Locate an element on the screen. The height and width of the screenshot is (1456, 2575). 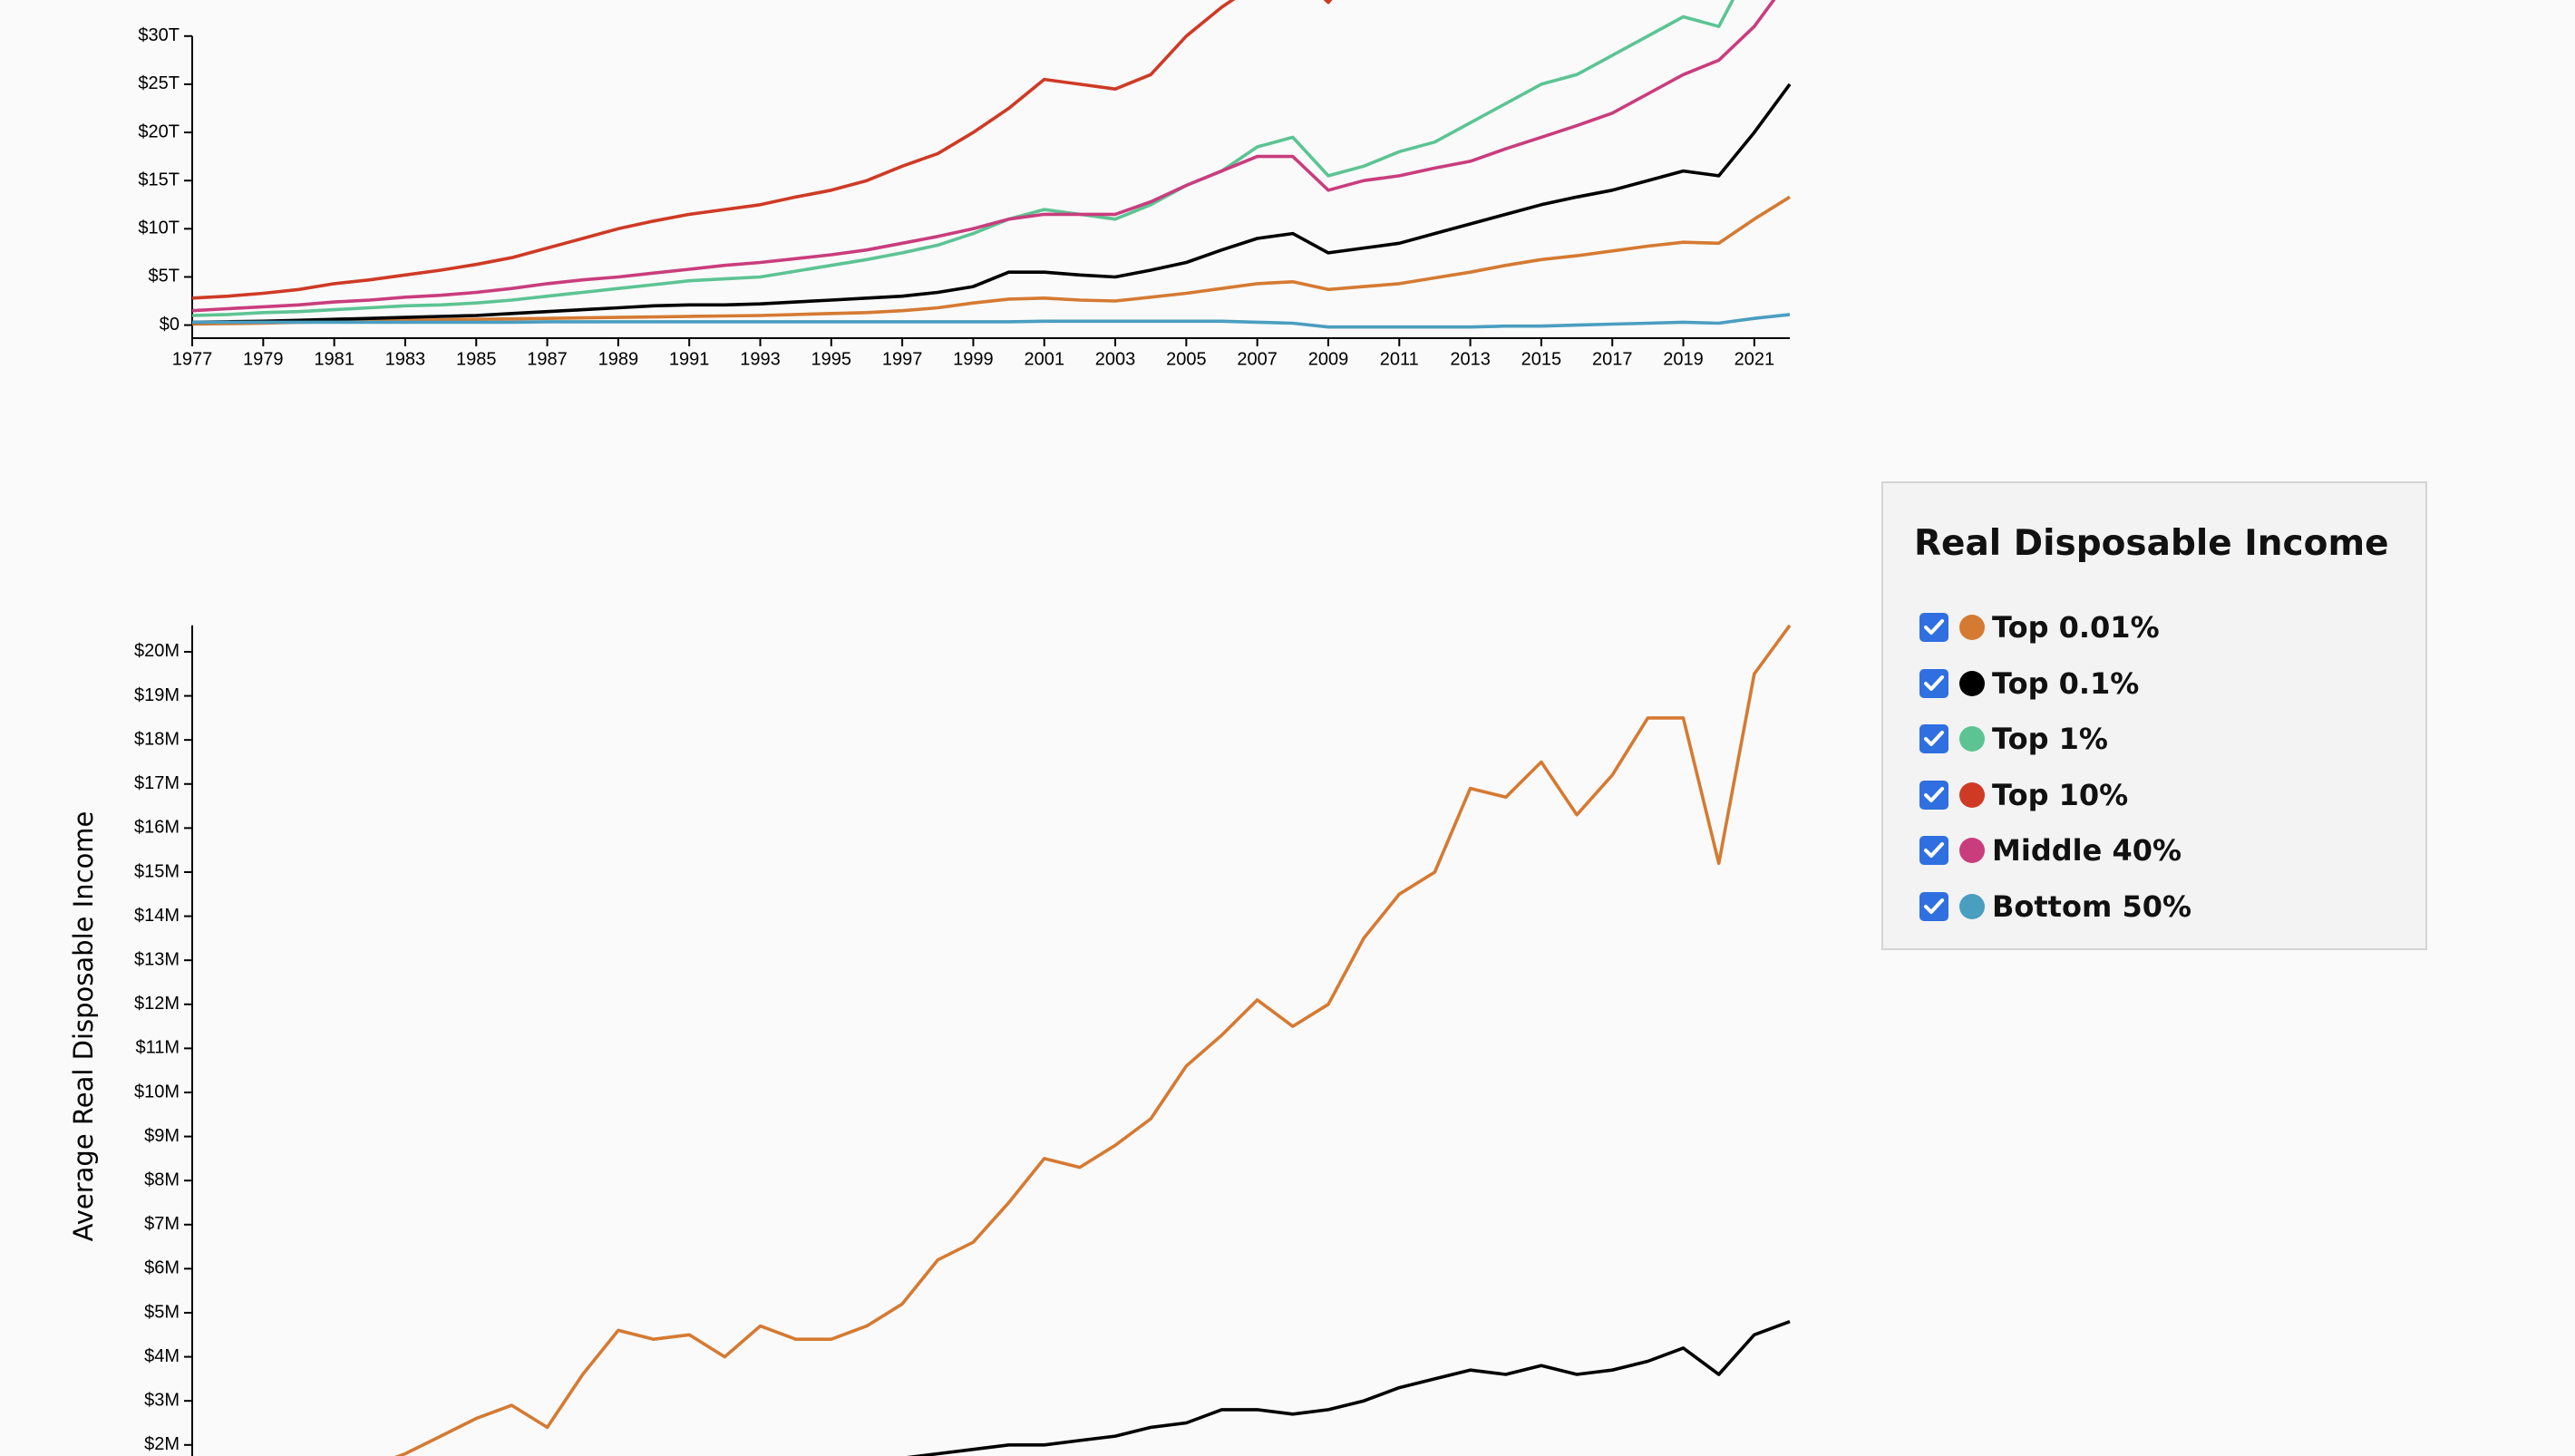
y-tick-label: $13M is located at coordinates (157, 959).